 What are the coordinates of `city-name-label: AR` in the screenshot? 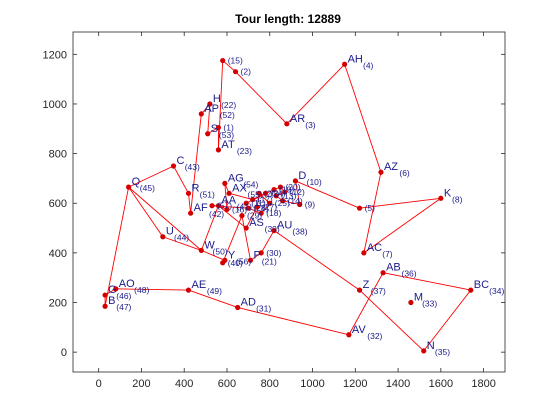 It's located at (297, 119).